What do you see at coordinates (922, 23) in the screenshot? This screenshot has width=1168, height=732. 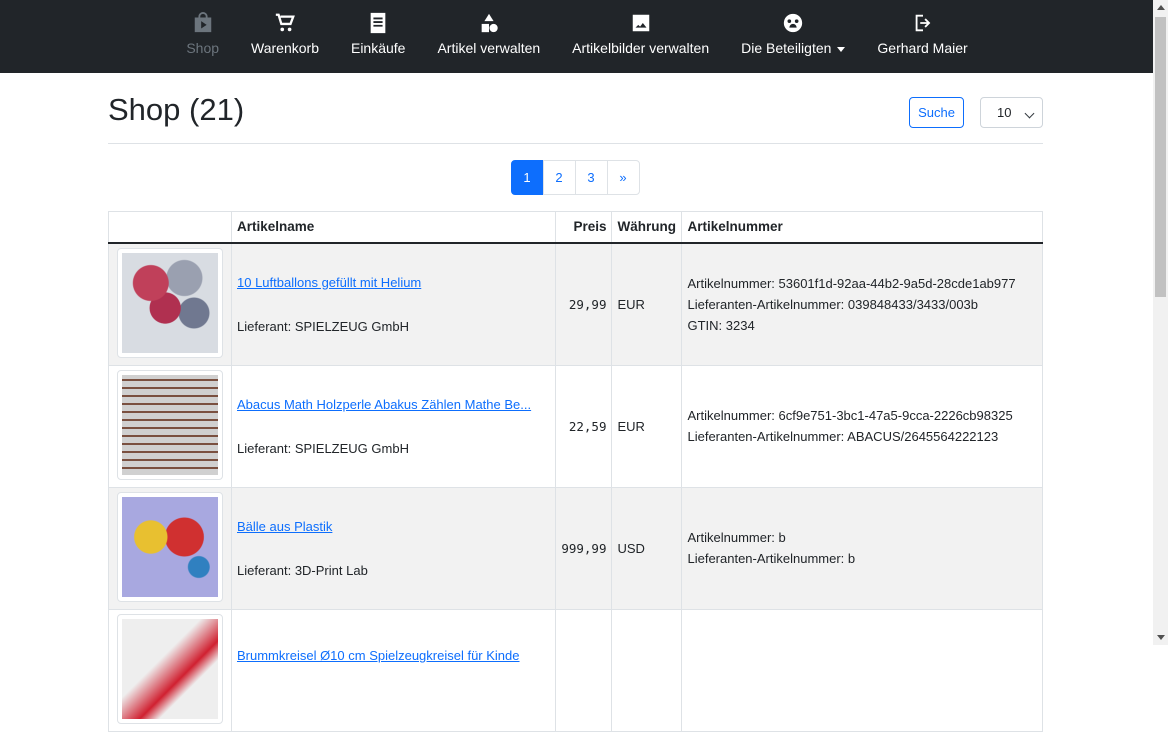 I see `logout-icon` at bounding box center [922, 23].